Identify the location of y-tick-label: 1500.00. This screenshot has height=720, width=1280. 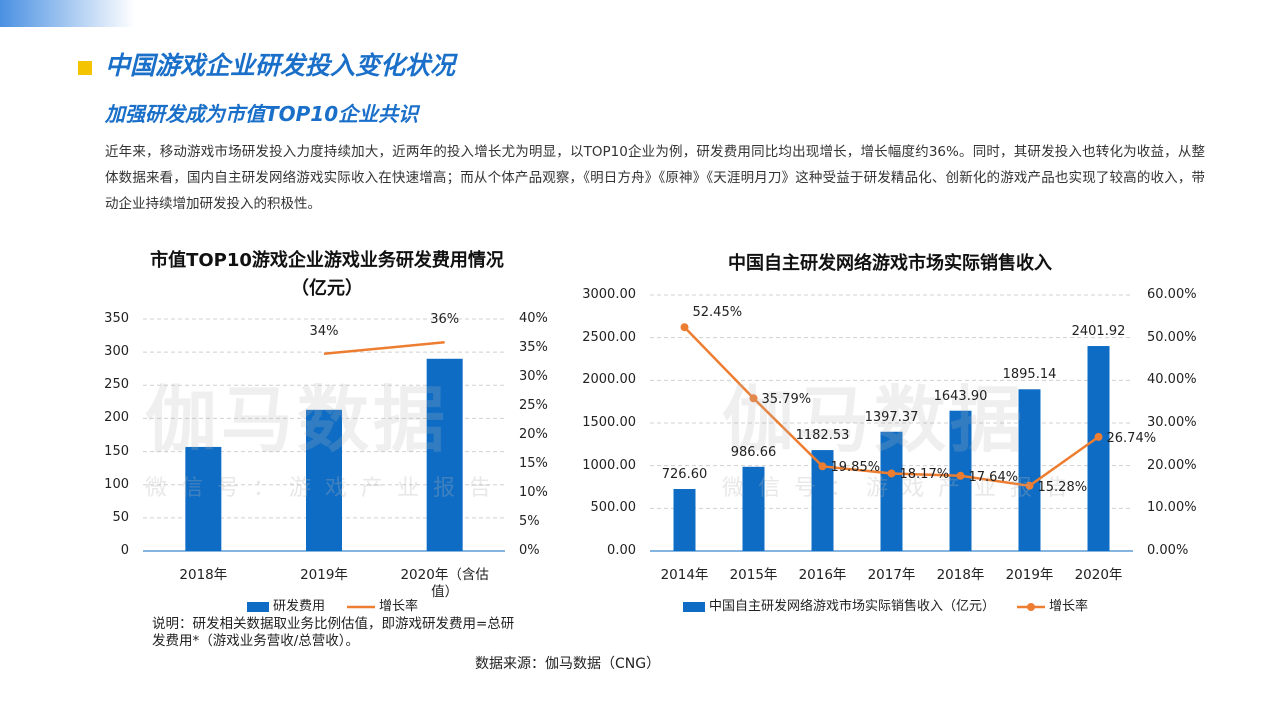
(609, 422).